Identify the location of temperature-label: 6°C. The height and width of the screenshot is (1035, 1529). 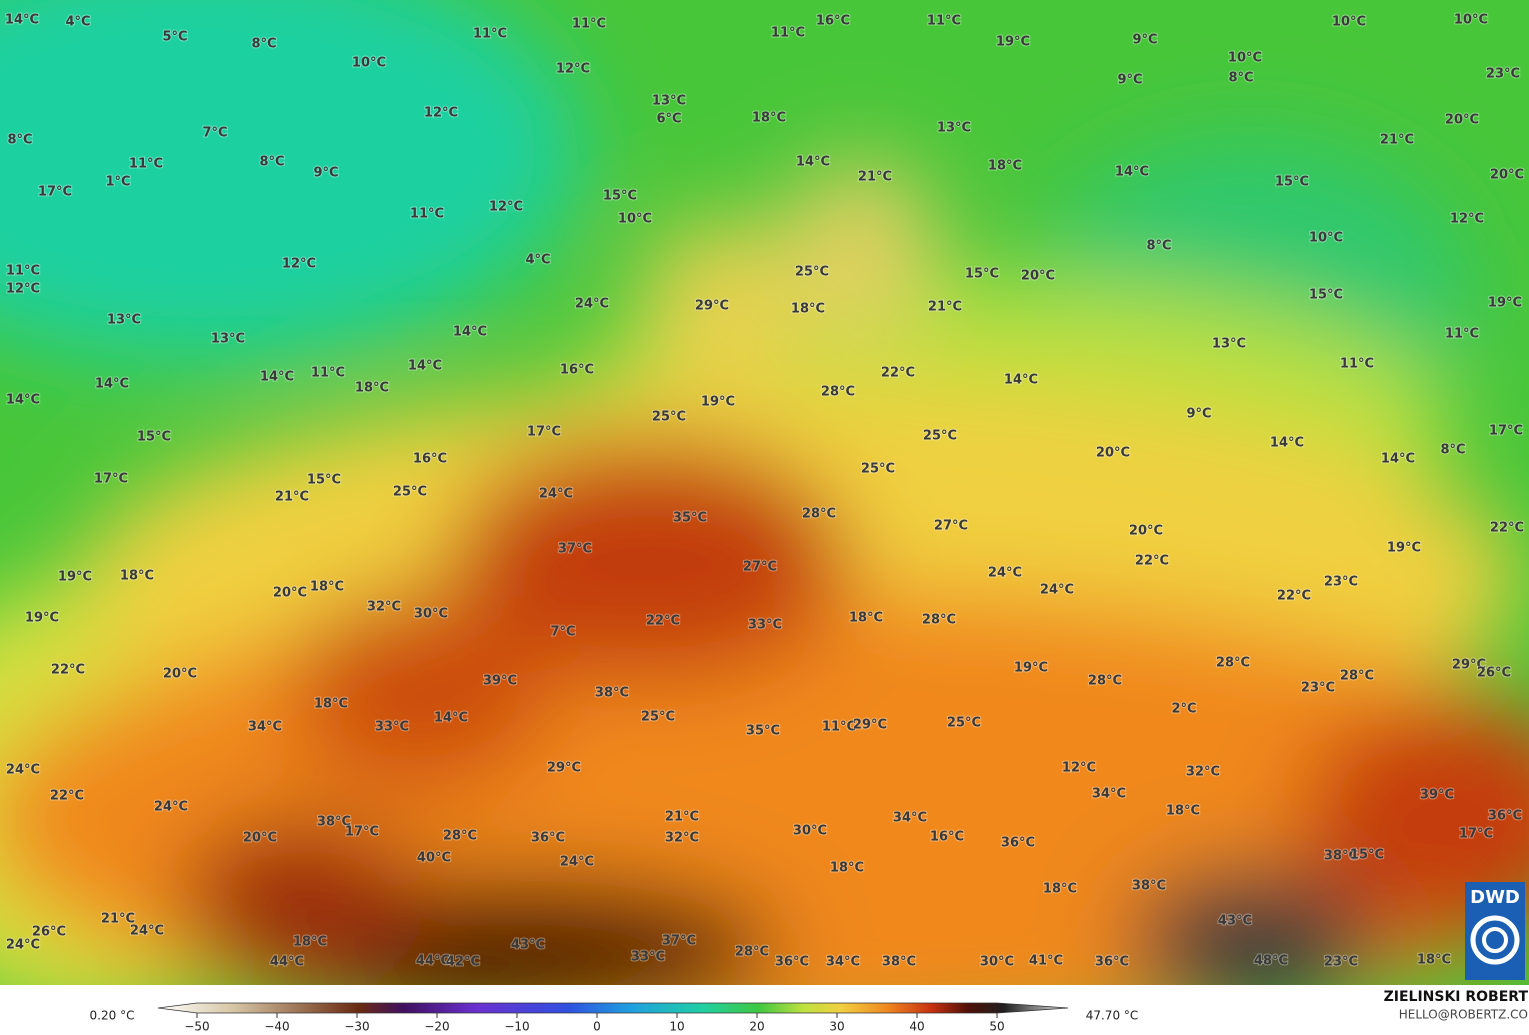
(668, 119).